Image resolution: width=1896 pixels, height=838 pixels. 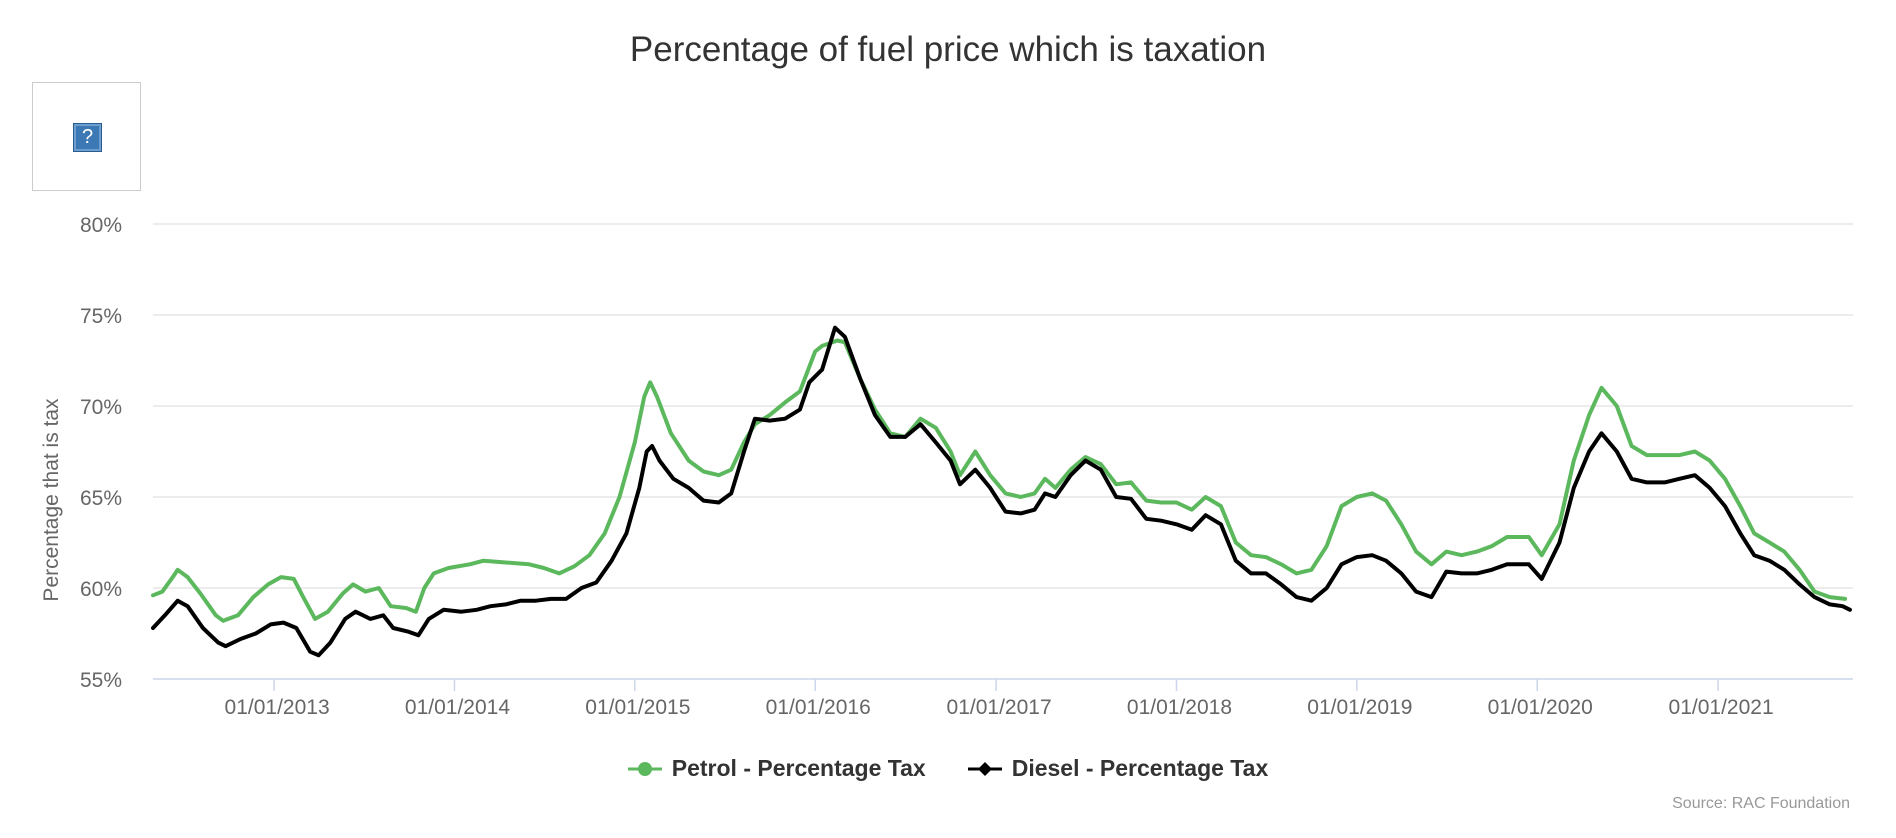 What do you see at coordinates (51, 500) in the screenshot?
I see `y-axis-label: Percentage that is tax` at bounding box center [51, 500].